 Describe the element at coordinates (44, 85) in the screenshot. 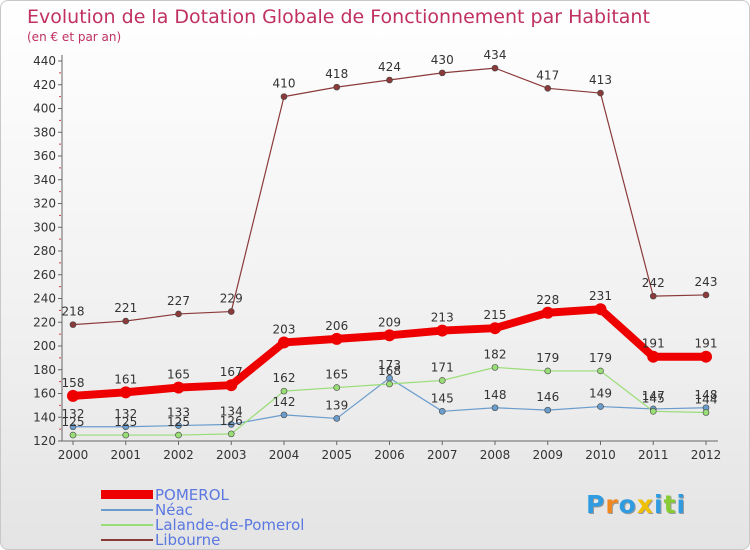

I see `y-tick-label: 420` at that location.